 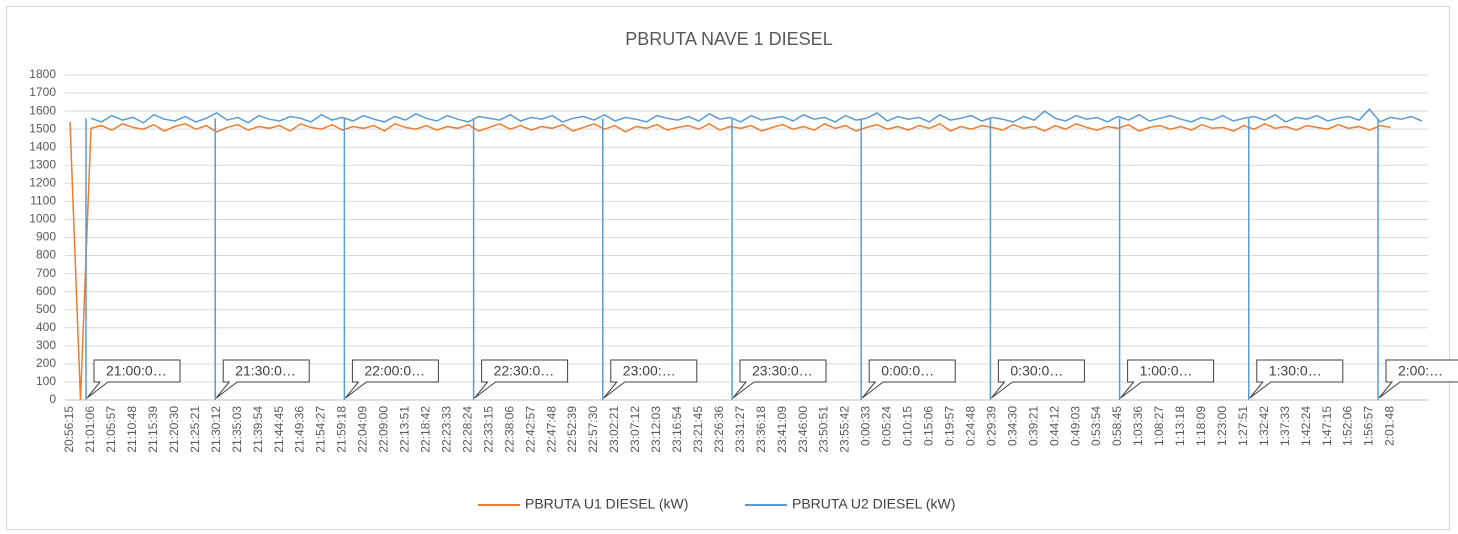 What do you see at coordinates (551, 429) in the screenshot?
I see `x-tick-label: 22:47:48` at bounding box center [551, 429].